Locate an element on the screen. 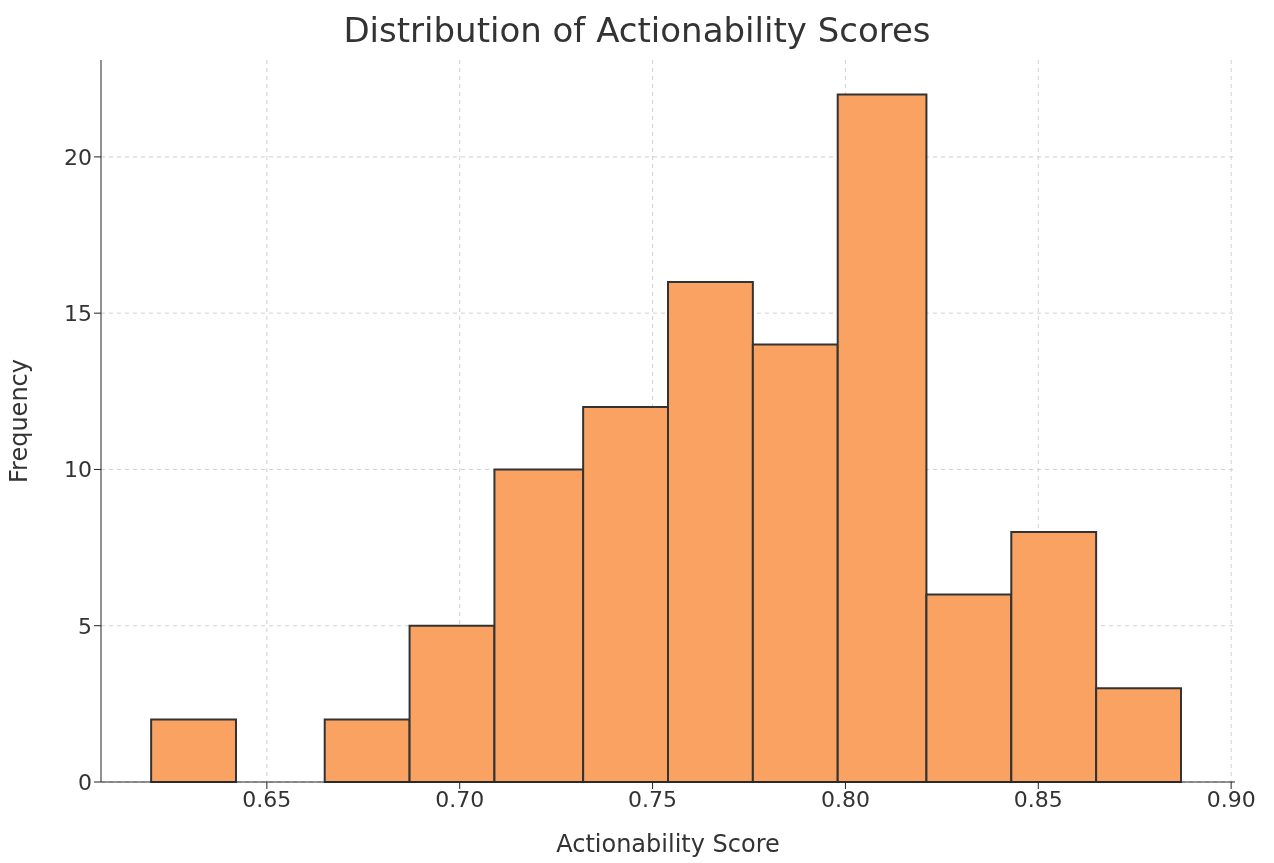 The image size is (1274, 863). x-axis-title: Actionability Score is located at coordinates (668, 844).